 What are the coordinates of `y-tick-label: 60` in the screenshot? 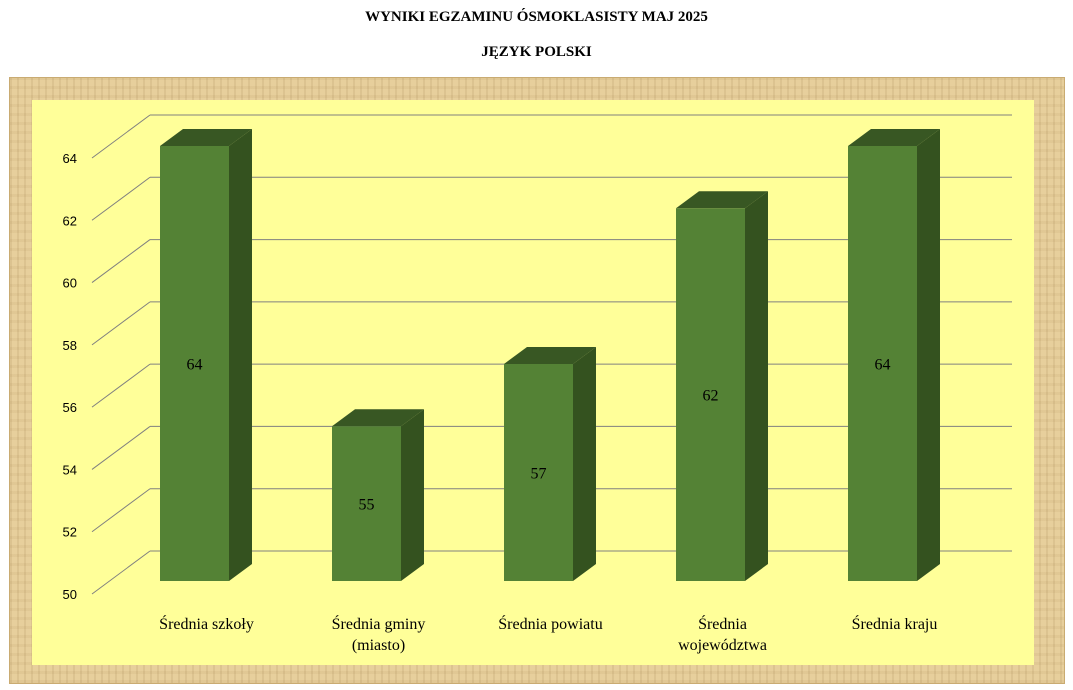 It's located at (70, 283).